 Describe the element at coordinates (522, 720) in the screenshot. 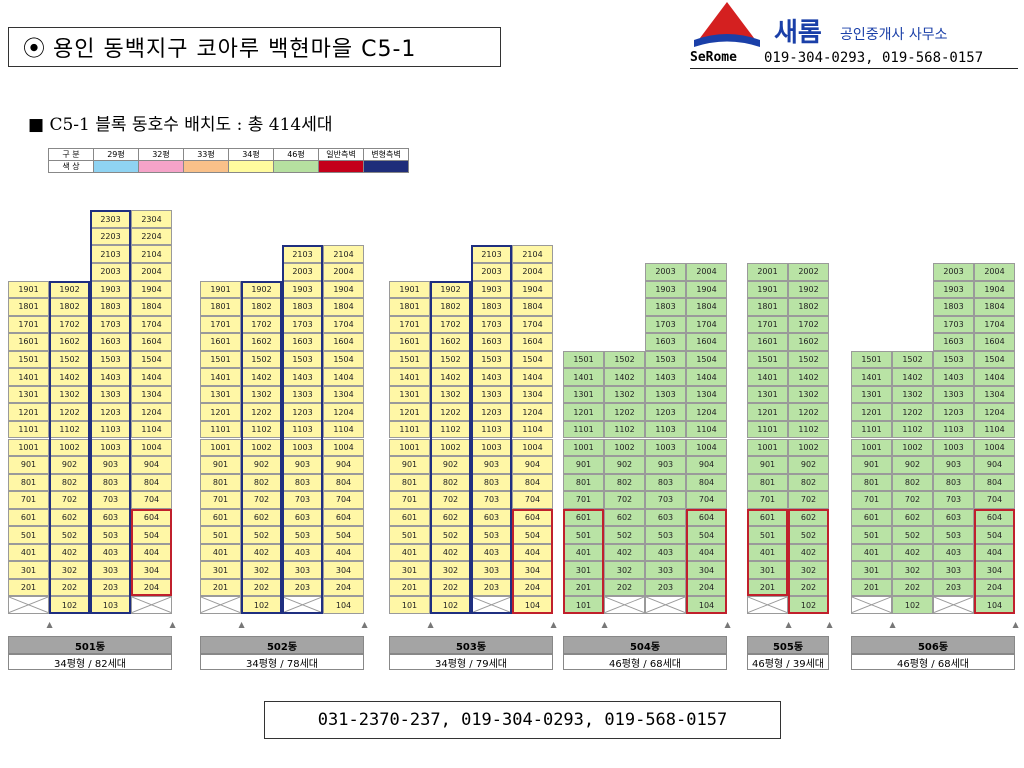

I see `footer-contacts: 031-2370-237, 019-304-0293, 019-568-0157` at that location.